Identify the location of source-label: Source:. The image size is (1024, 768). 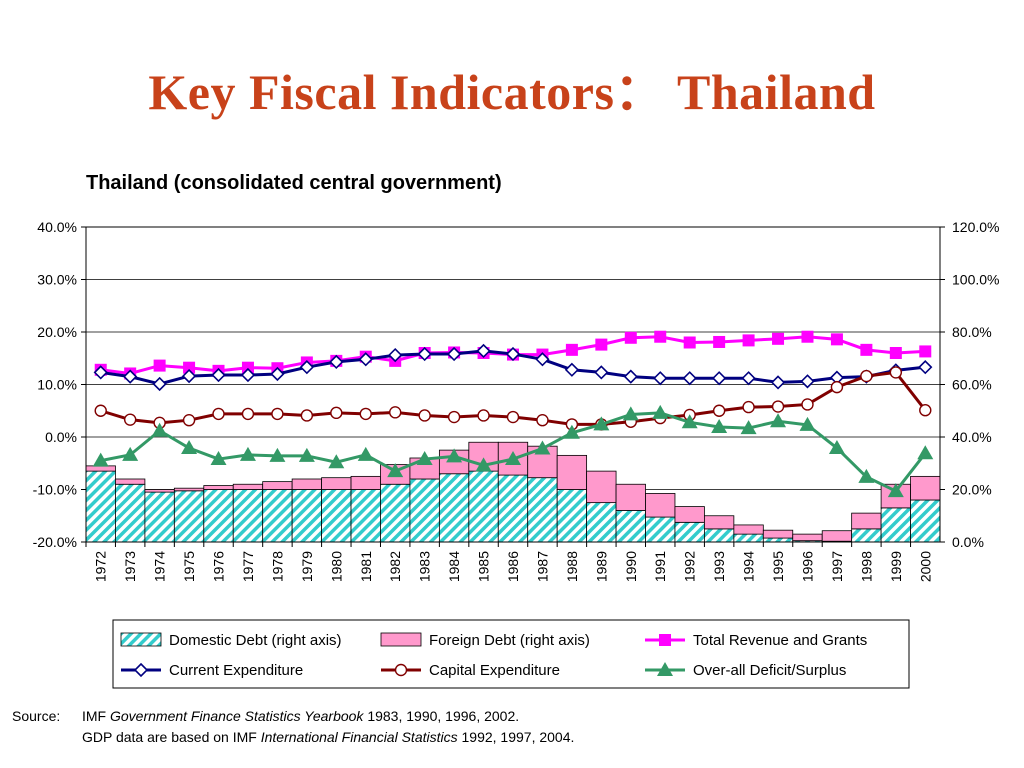
(36, 716).